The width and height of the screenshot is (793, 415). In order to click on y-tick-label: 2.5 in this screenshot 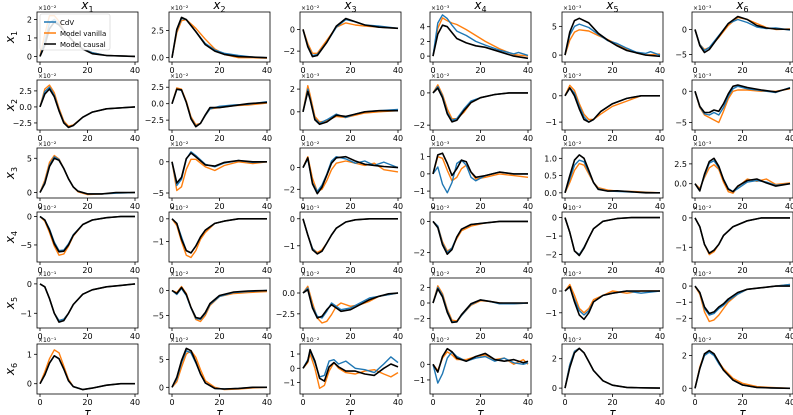, I will do `click(25, 91)`.